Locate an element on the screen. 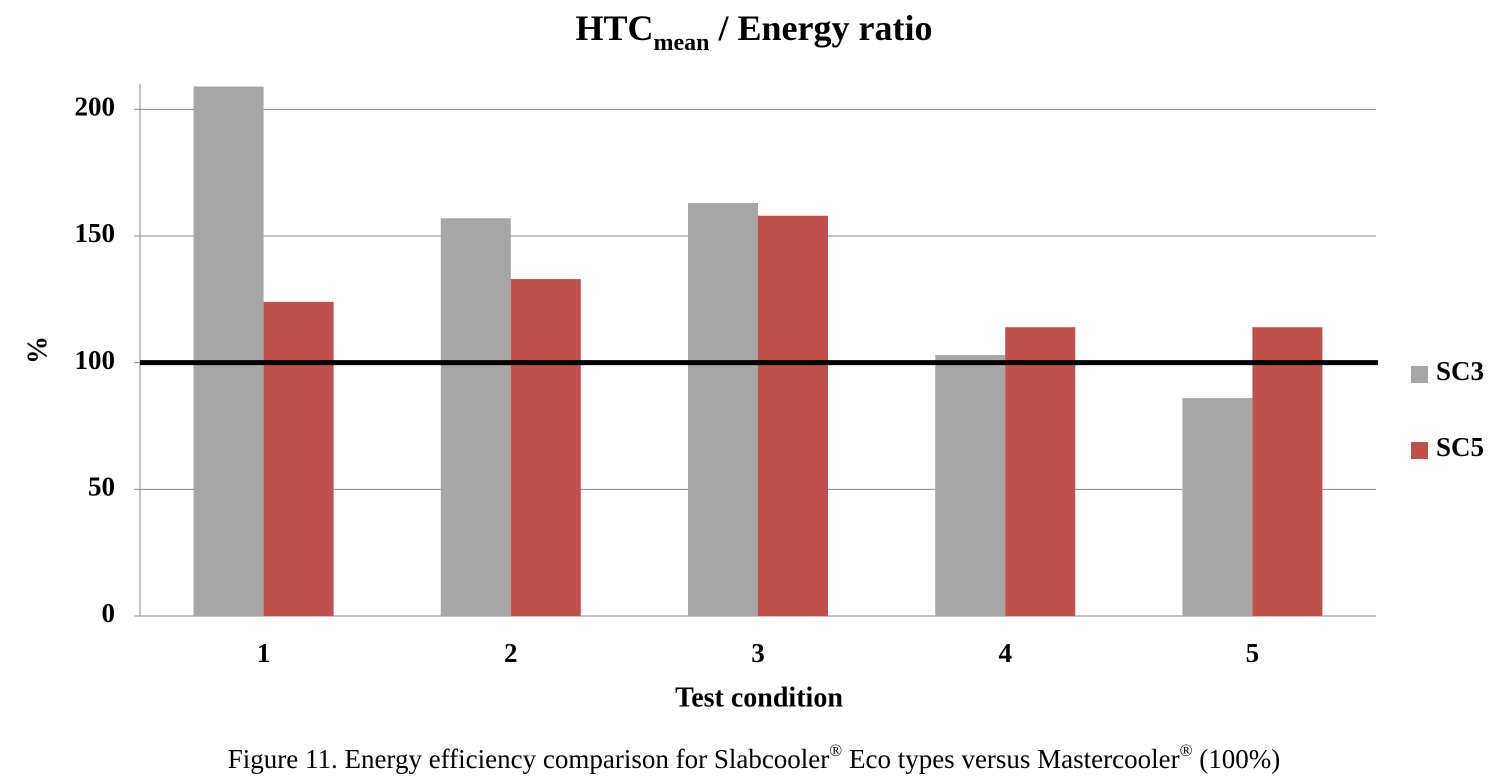 Image resolution: width=1503 pixels, height=783 pixels. legend-label: SC3 is located at coordinates (1460, 371).